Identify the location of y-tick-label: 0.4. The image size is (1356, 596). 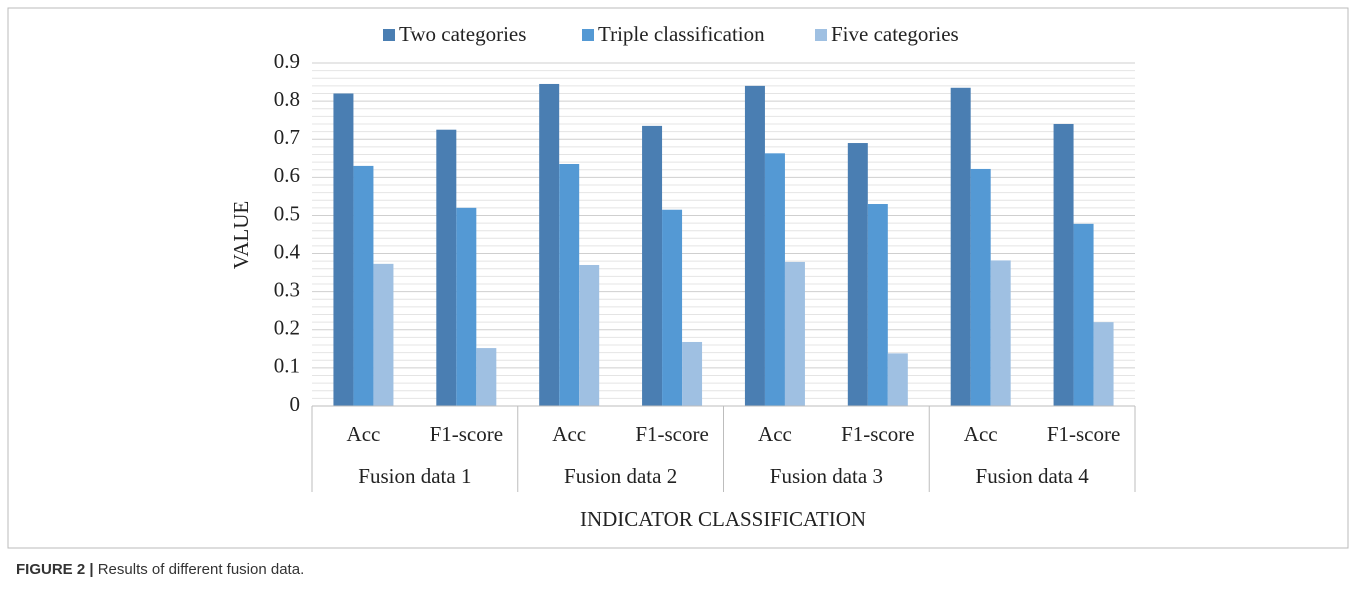
(287, 251).